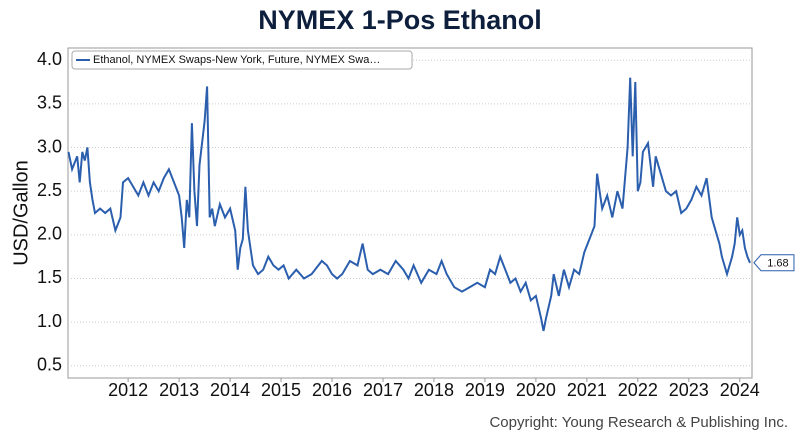 The width and height of the screenshot is (800, 442). I want to click on y-tick-label: 3.5, so click(49, 103).